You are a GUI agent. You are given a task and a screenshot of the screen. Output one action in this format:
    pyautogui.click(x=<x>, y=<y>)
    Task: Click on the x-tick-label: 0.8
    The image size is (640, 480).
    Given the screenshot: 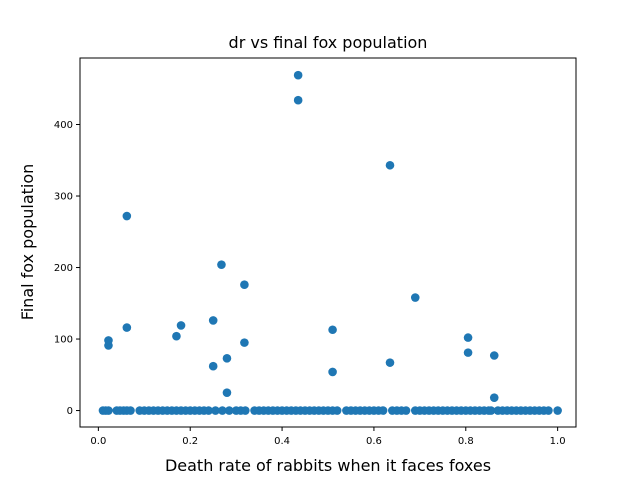 What is the action you would take?
    pyautogui.click(x=466, y=441)
    